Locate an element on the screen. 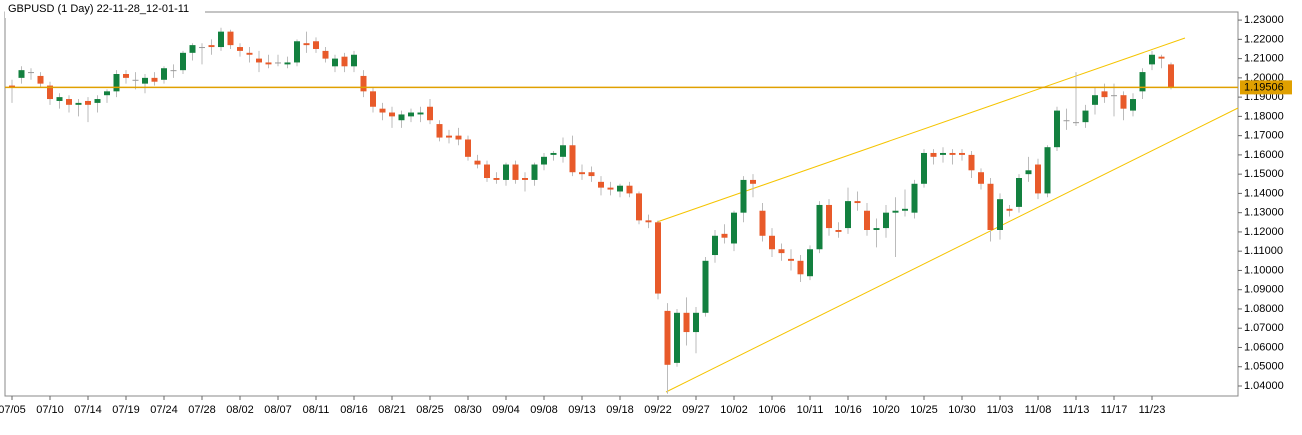 The width and height of the screenshot is (1302, 435). x-tick-label: 09/13 is located at coordinates (582, 410).